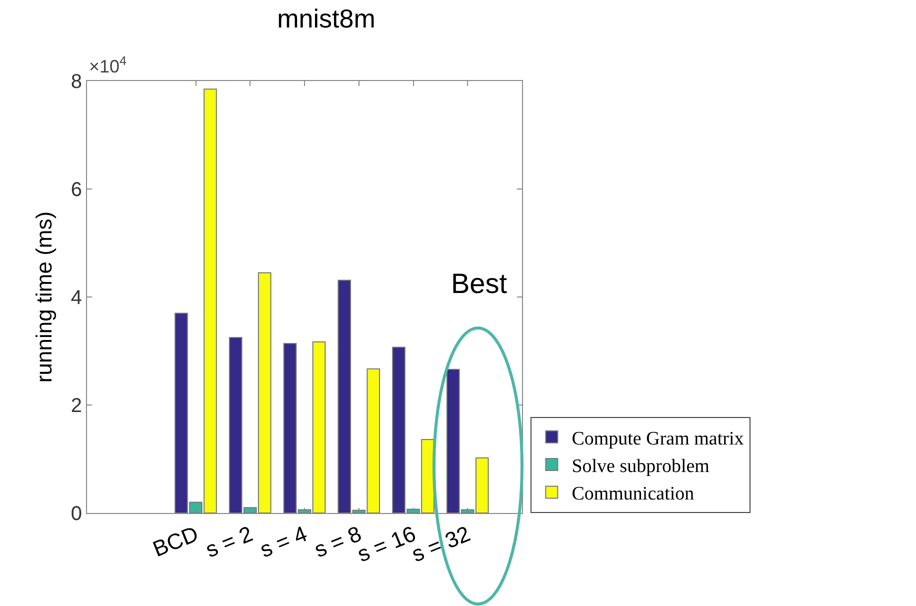 The height and width of the screenshot is (606, 916). Describe the element at coordinates (76, 190) in the screenshot. I see `y-tick-label: 6` at that location.